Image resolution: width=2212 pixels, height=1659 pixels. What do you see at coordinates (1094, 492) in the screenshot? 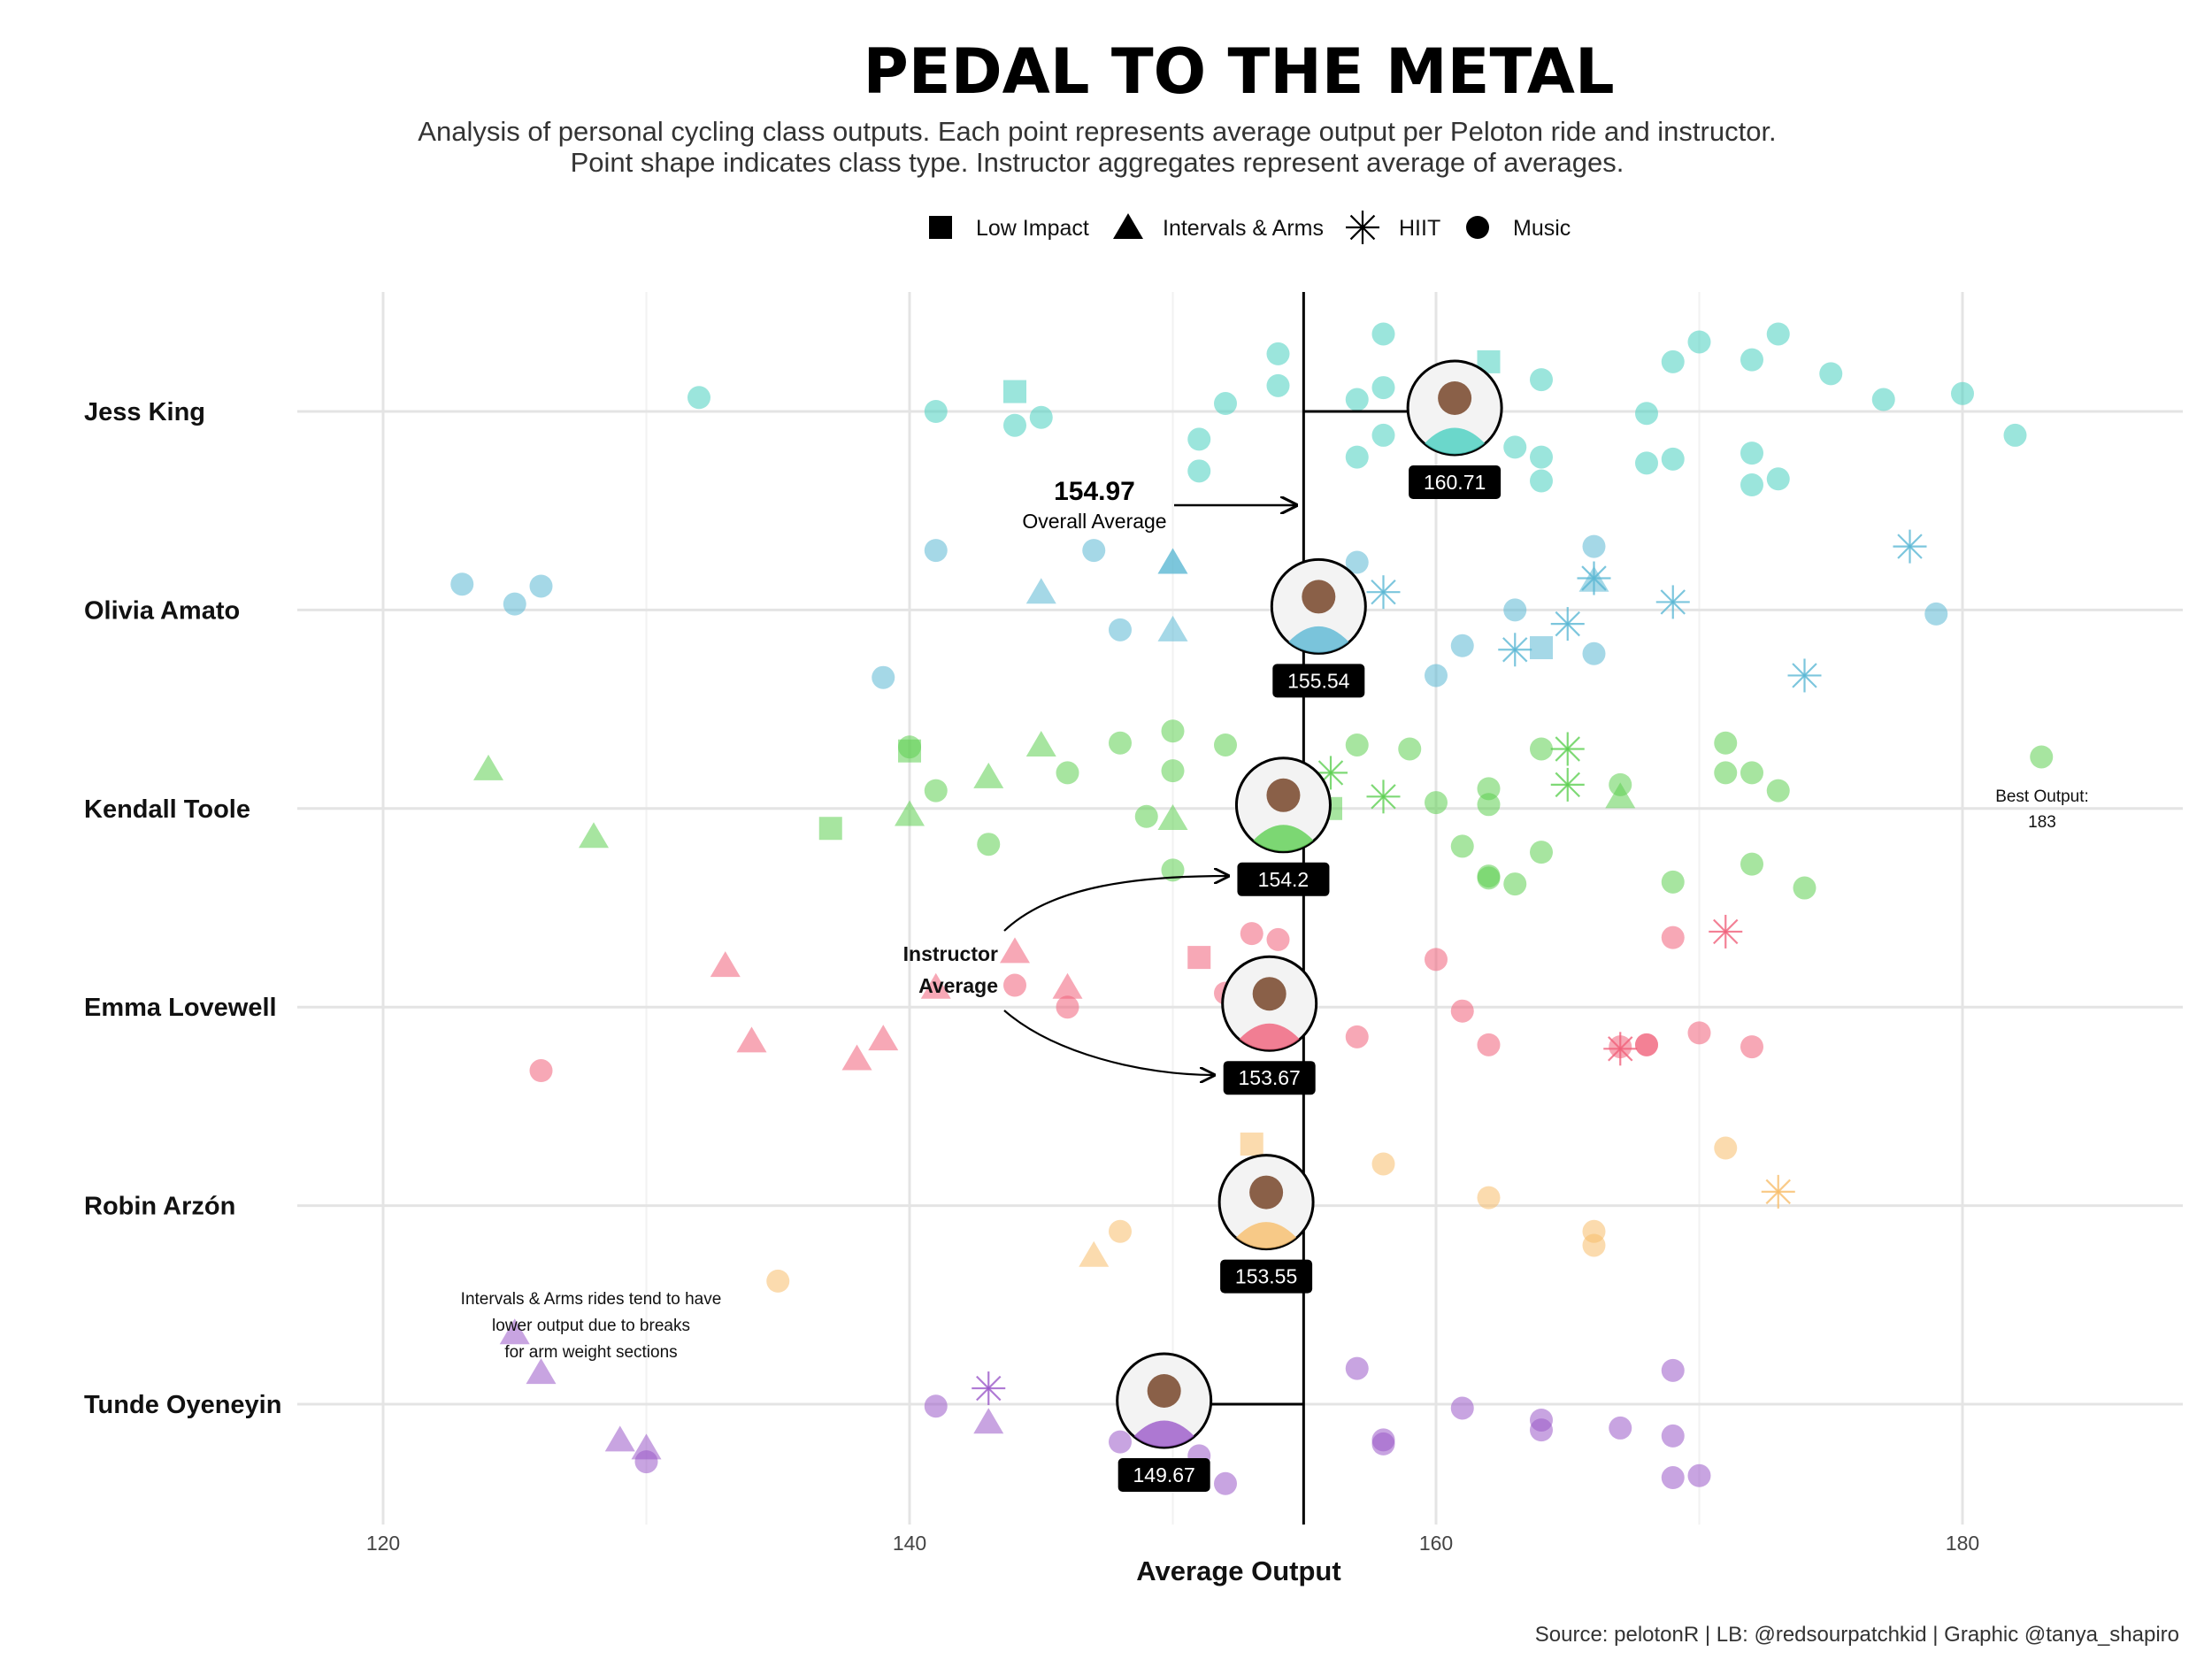
I see `overall-average-value: 154.97` at bounding box center [1094, 492].